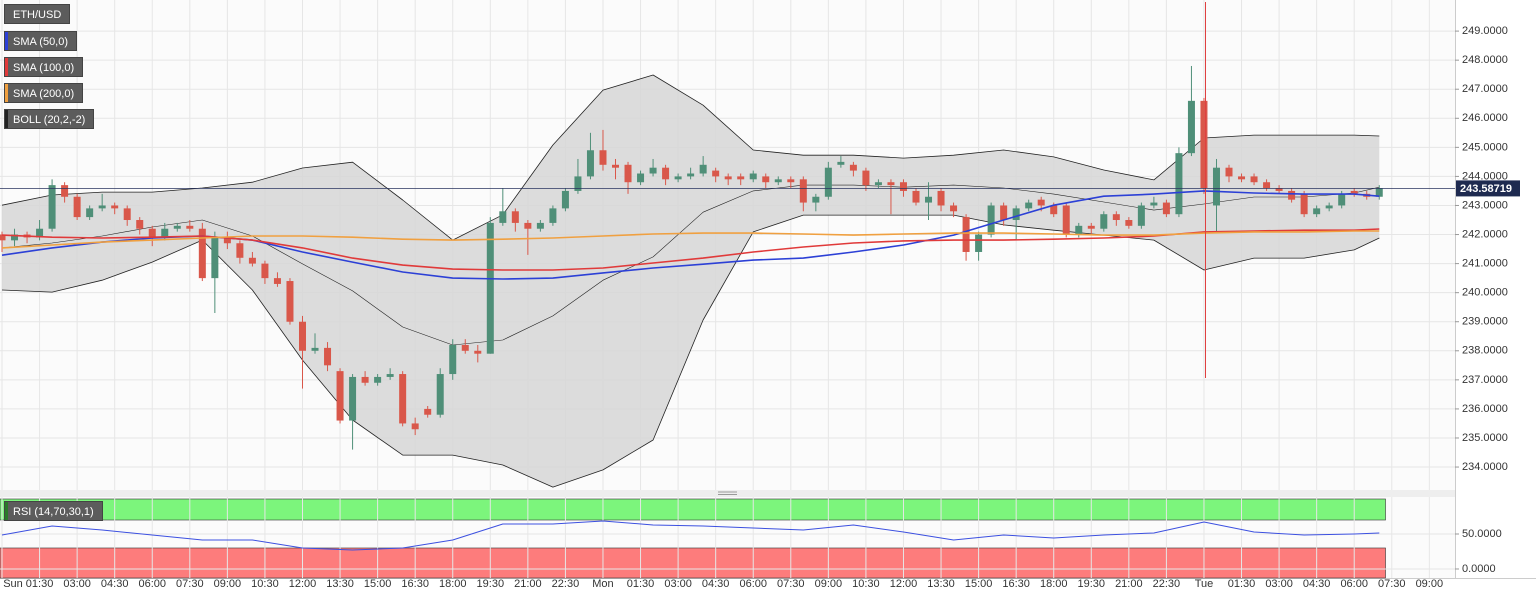 The image size is (1536, 596). I want to click on sma-line, so click(690, 239).